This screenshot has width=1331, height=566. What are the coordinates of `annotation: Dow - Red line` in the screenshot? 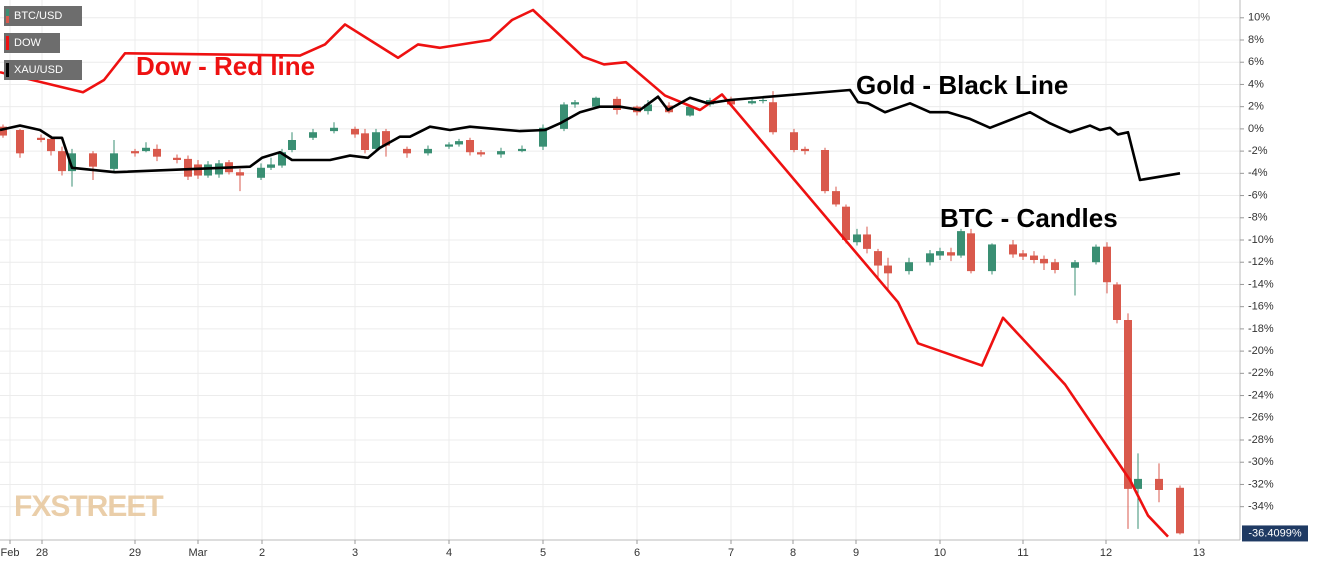 It's located at (225, 66).